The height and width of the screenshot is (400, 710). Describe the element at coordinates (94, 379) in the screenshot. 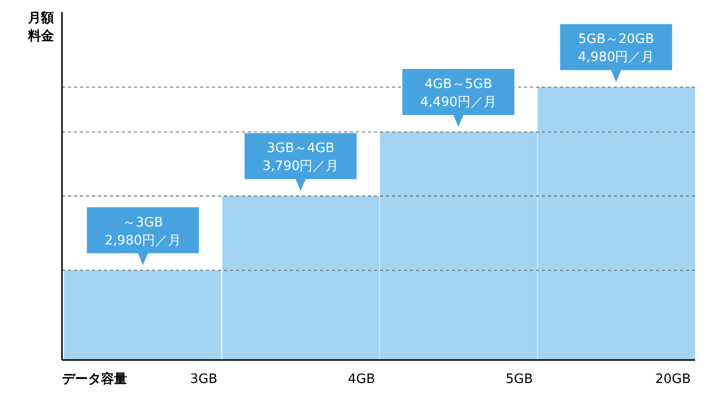

I see `x-axis-title: データ容量` at that location.